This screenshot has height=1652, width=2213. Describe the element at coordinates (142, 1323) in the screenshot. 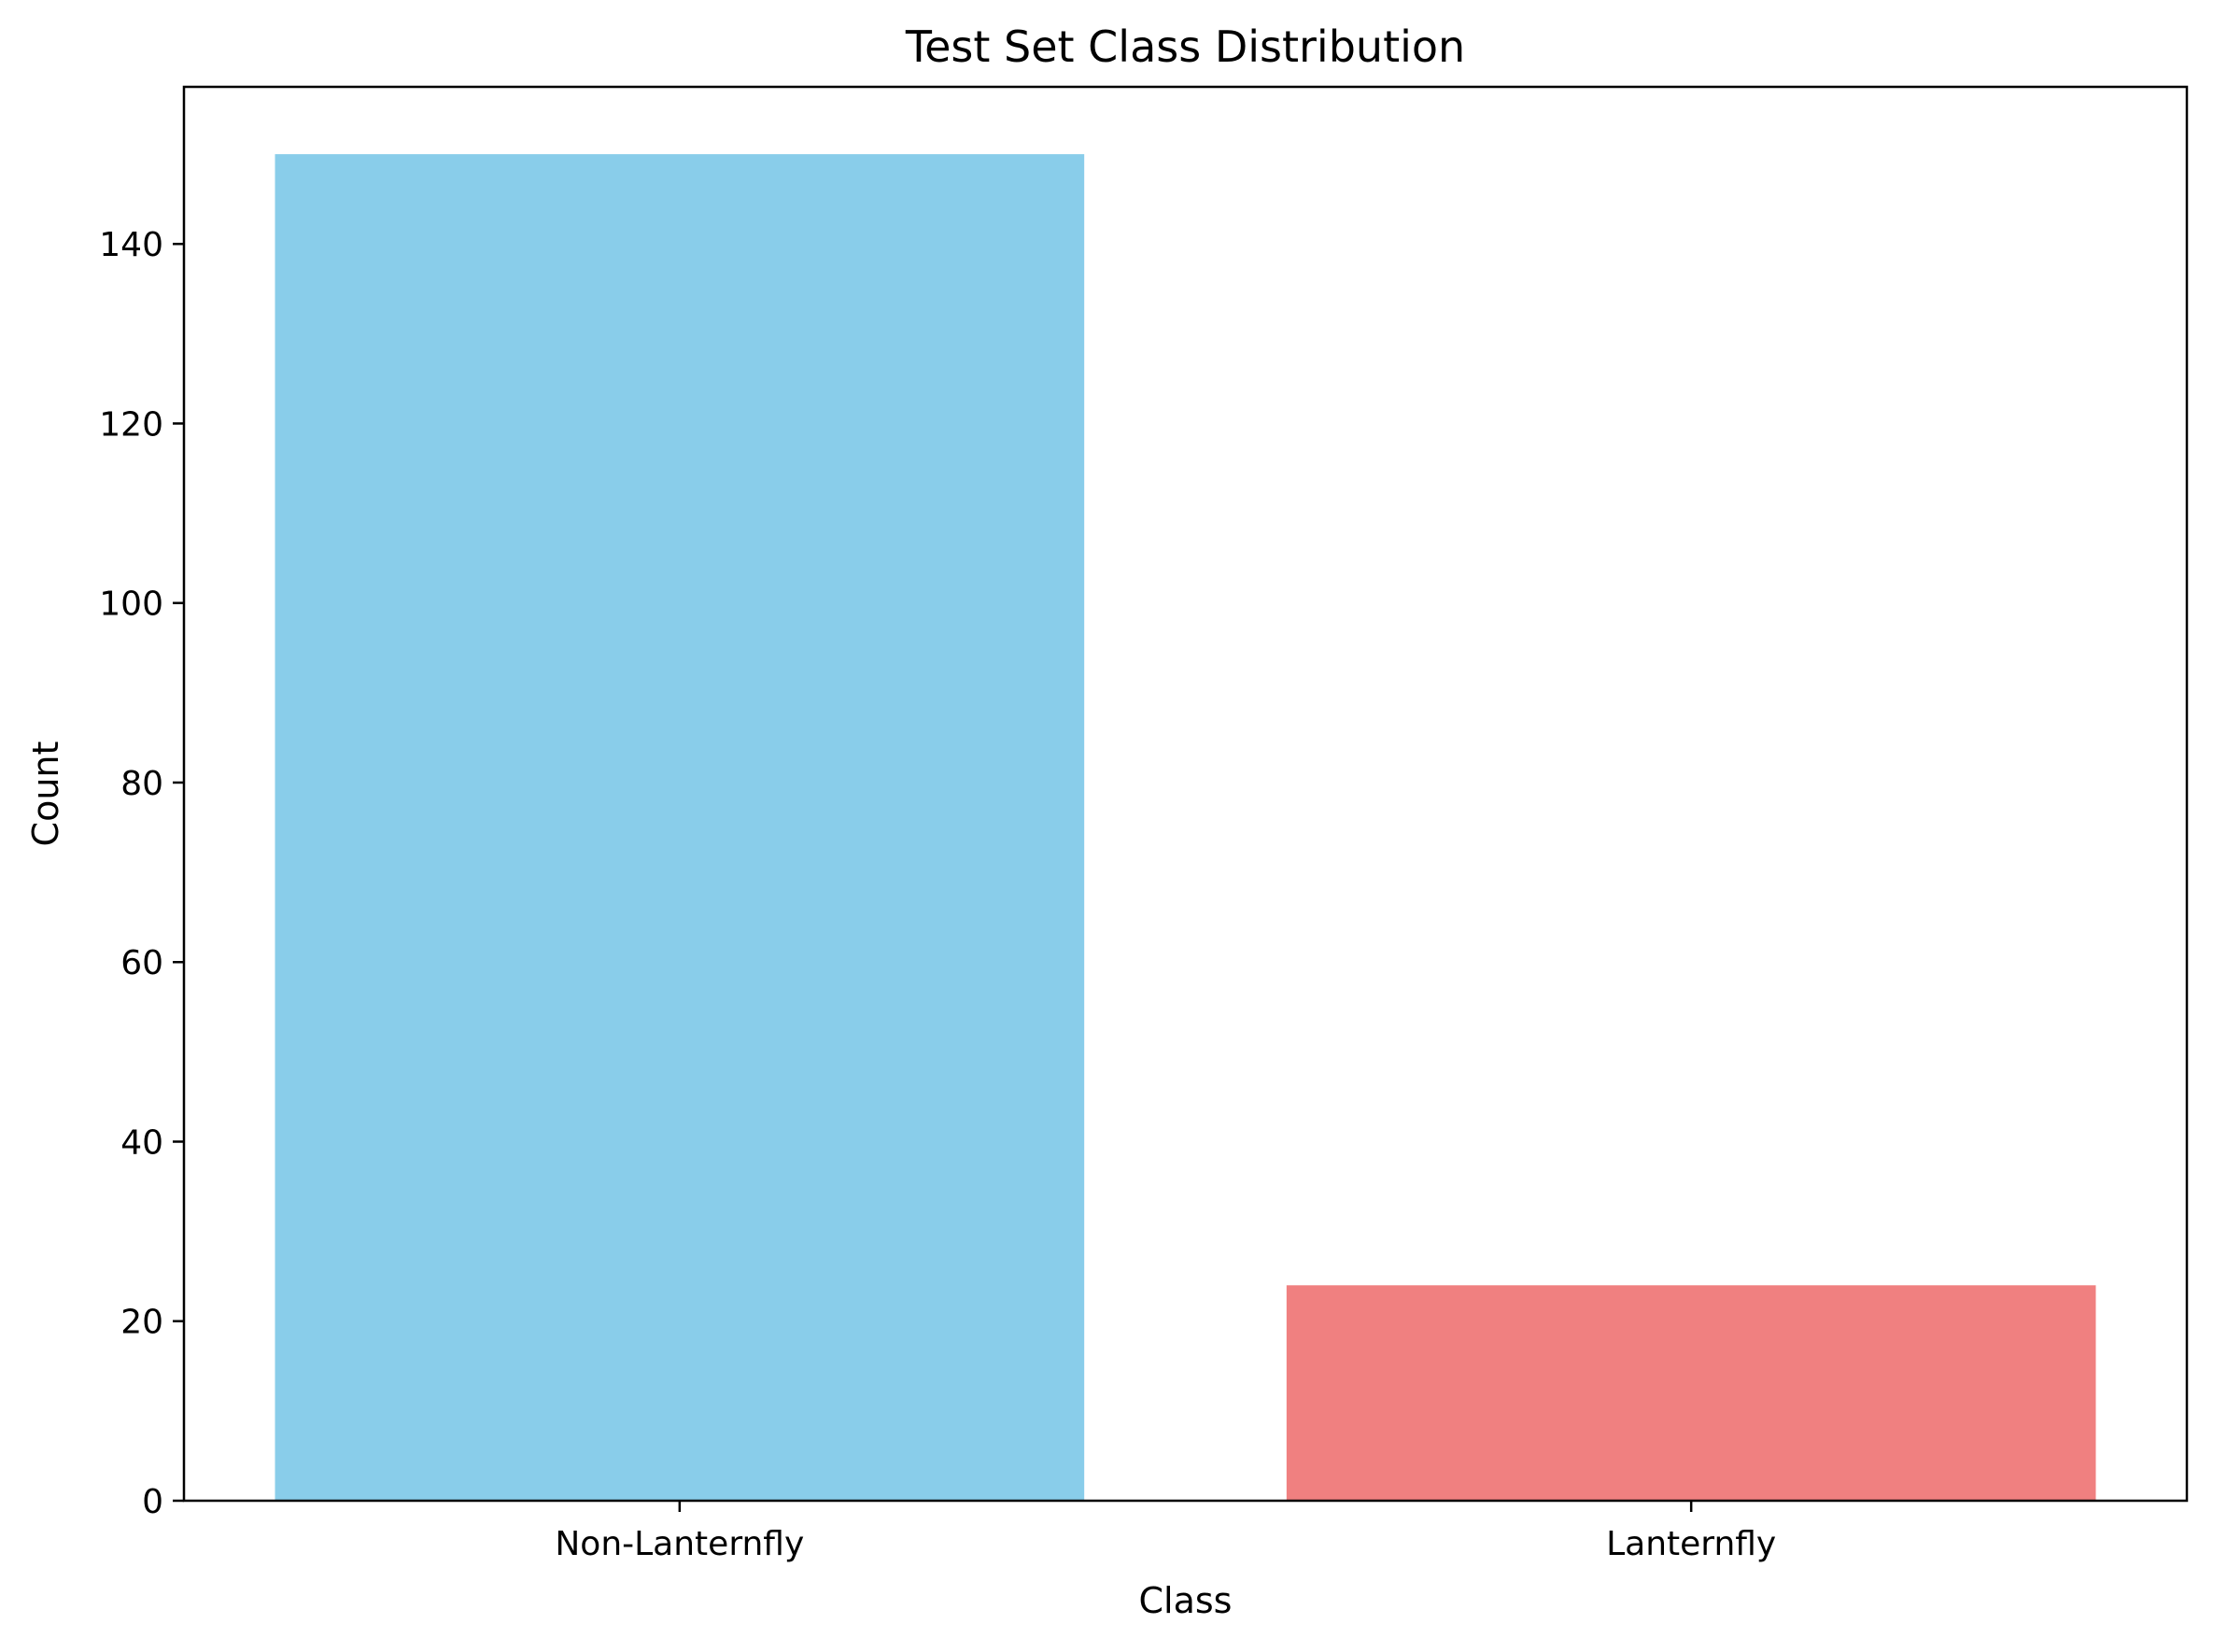

I see `y-tick-label: 20` at that location.